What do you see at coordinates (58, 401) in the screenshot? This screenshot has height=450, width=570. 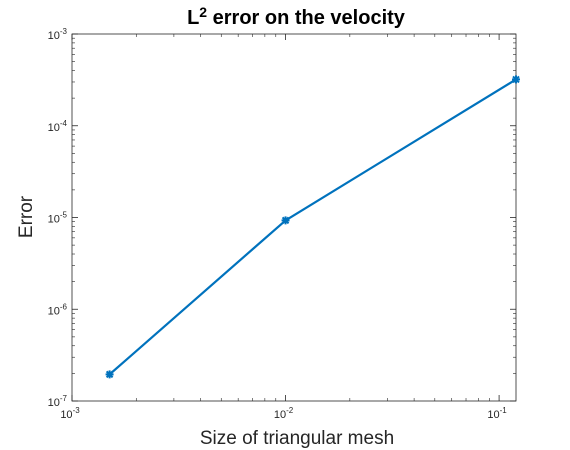 I see `y-tick-label: 10⁻⁷` at bounding box center [58, 401].